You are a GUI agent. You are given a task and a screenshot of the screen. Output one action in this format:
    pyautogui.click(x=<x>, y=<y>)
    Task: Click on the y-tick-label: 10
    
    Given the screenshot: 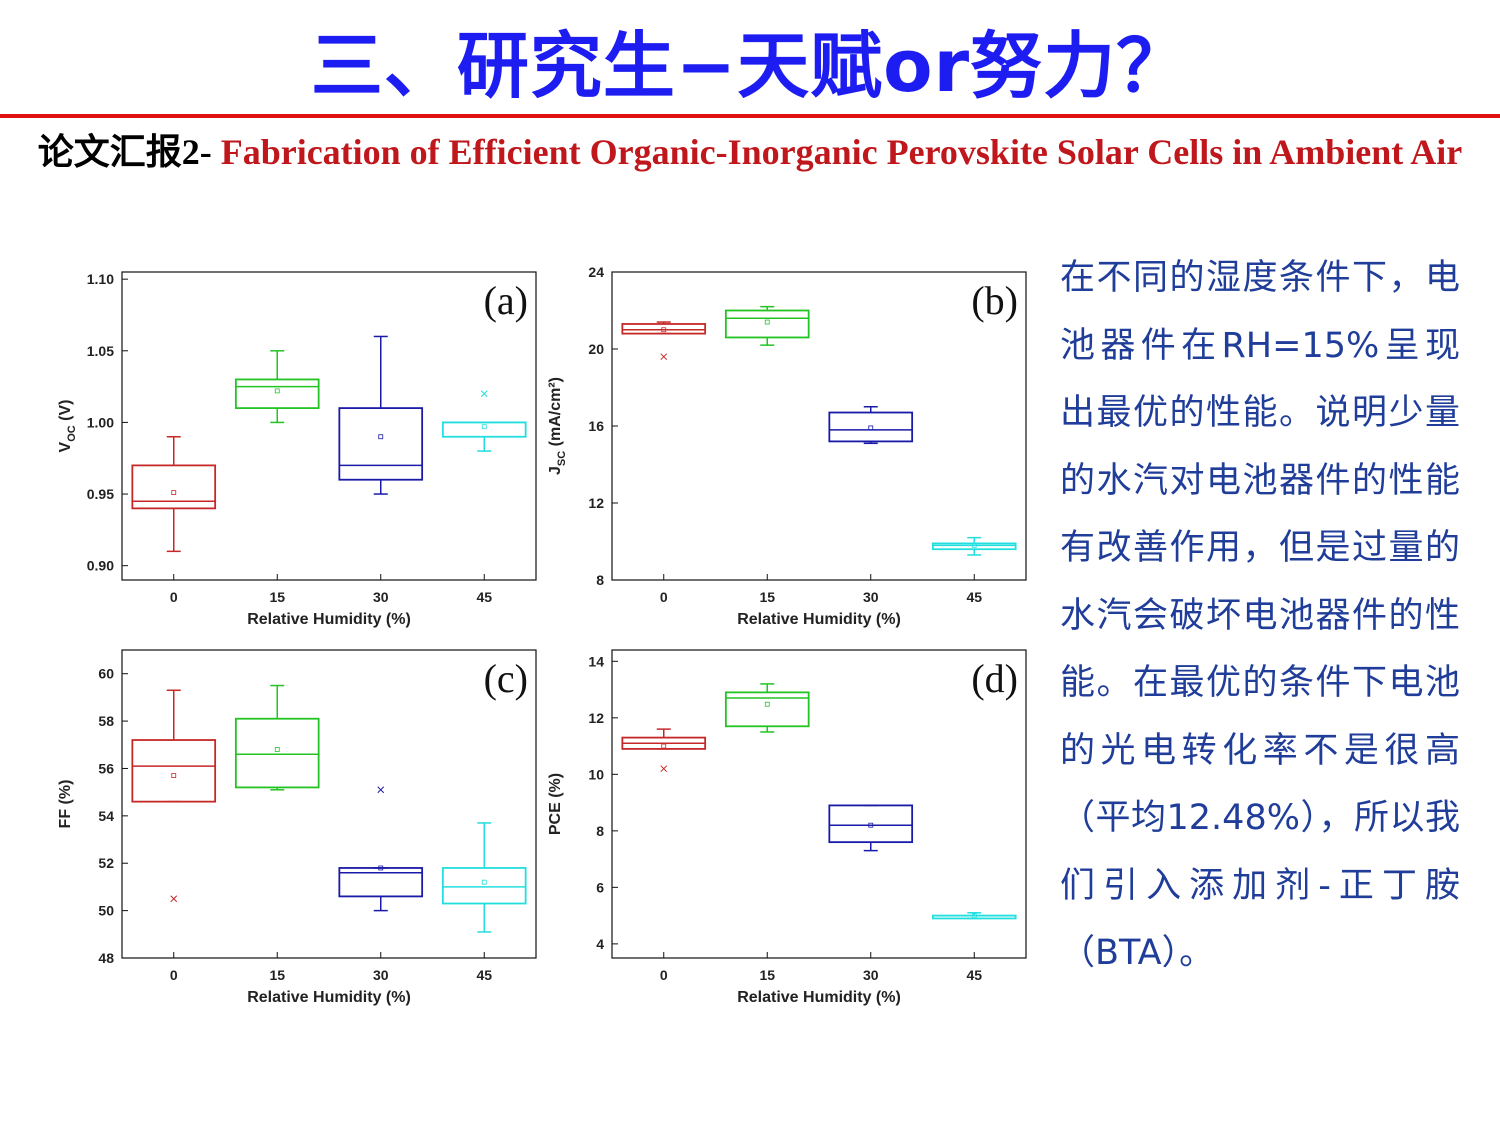 What is the action you would take?
    pyautogui.click(x=596, y=774)
    